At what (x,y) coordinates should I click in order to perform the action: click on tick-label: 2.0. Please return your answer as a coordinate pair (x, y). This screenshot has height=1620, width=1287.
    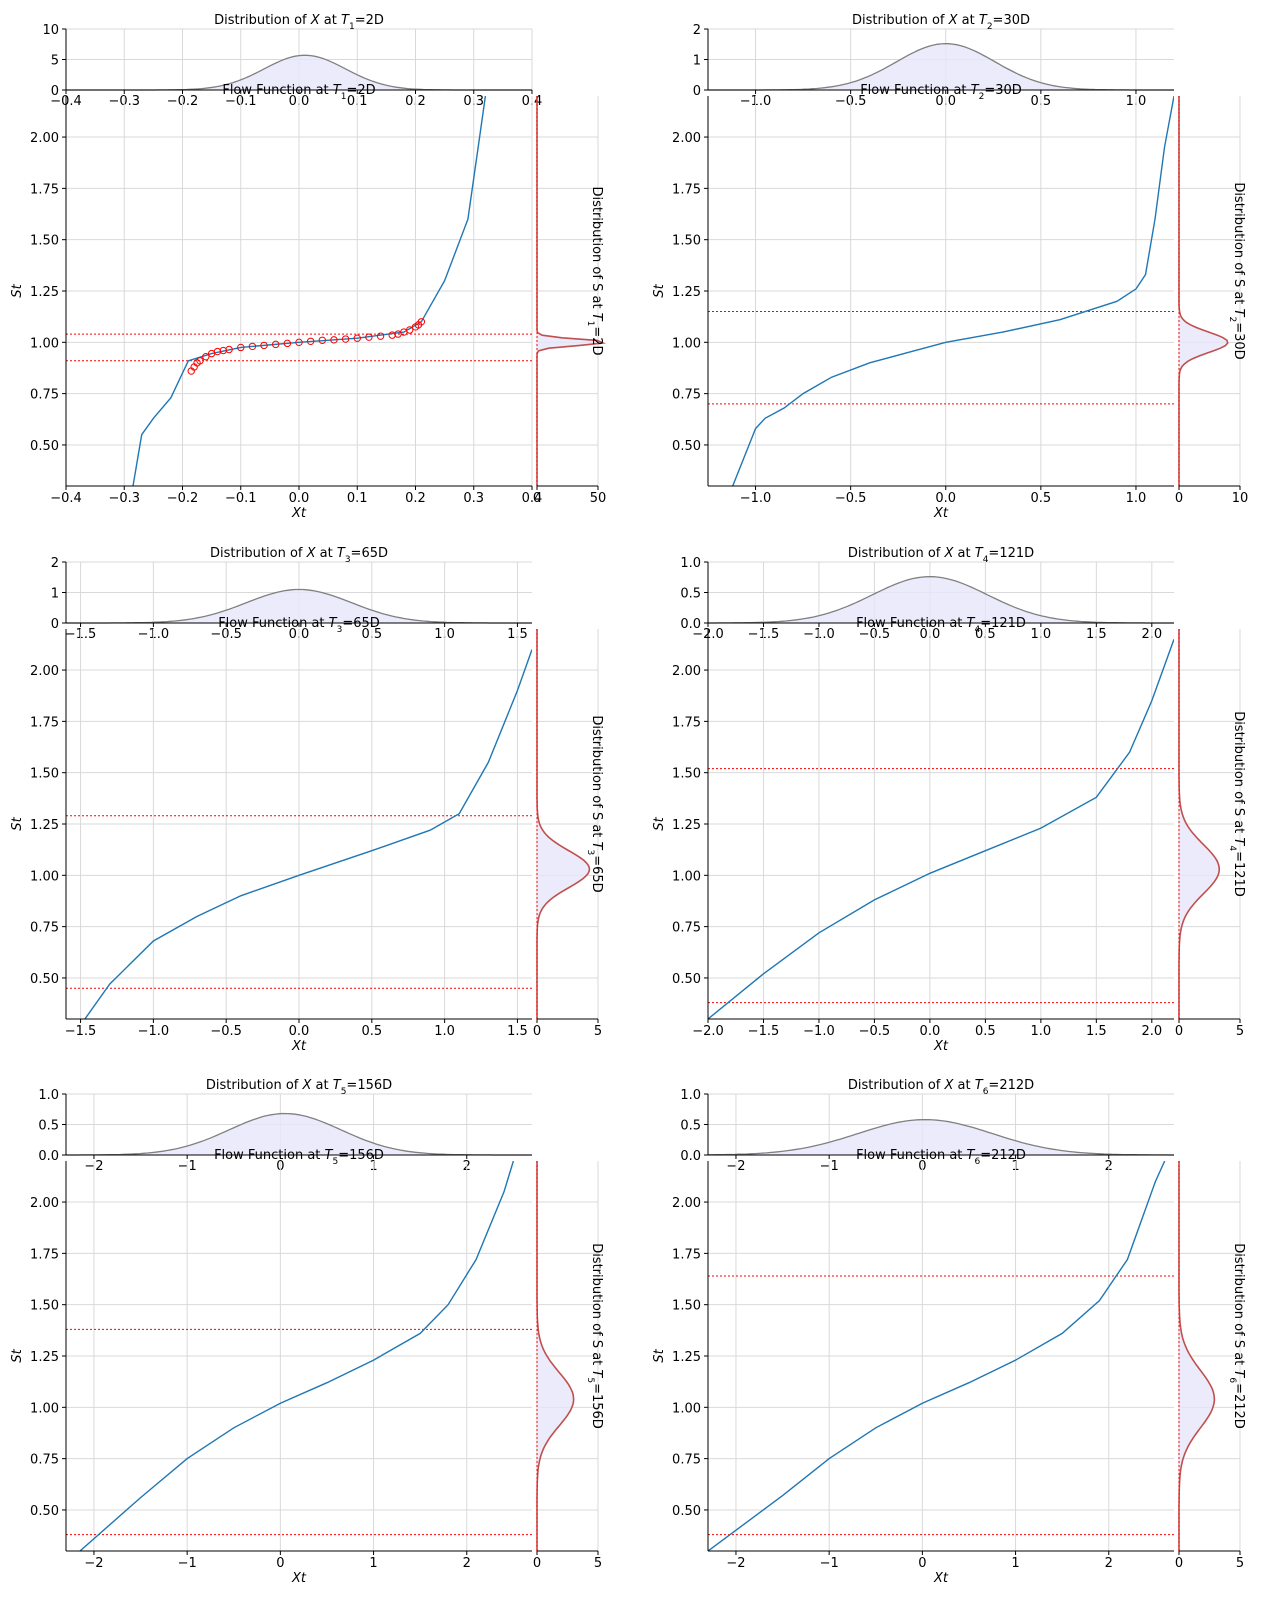
    Looking at the image, I should click on (1151, 1031).